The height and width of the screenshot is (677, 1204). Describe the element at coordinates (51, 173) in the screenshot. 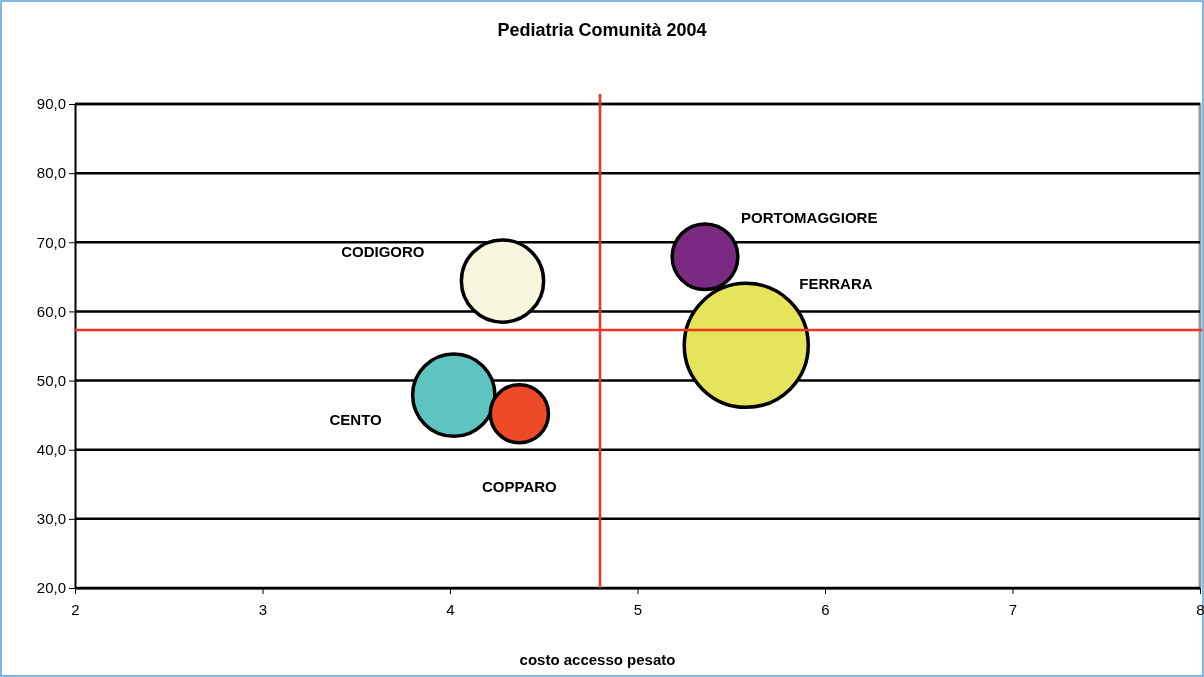

I see `y-tick-label: 80,0` at that location.